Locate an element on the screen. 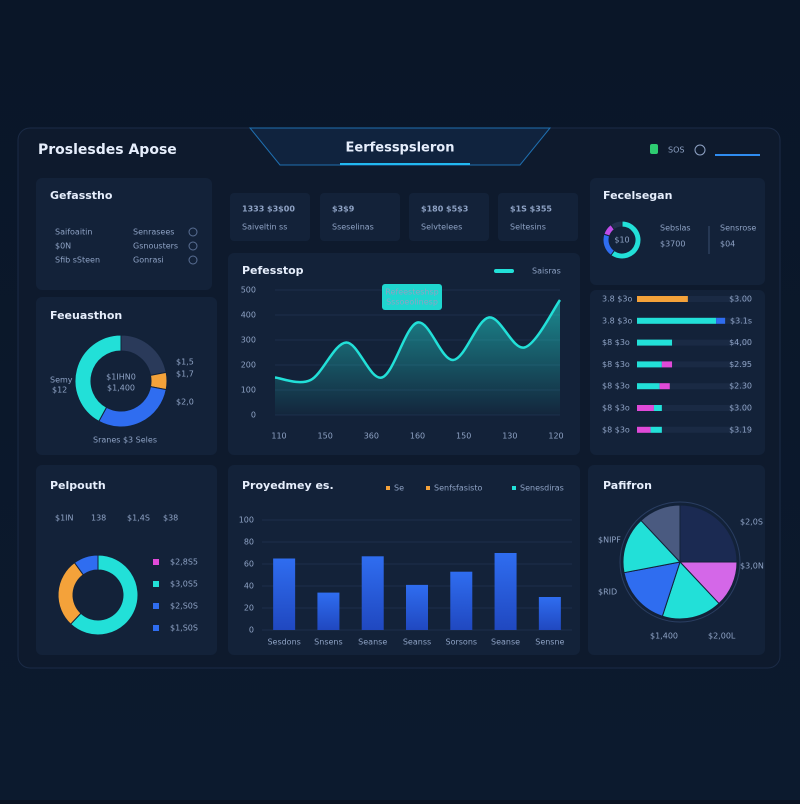 The height and width of the screenshot is (804, 800). card-title: Pefesstop is located at coordinates (273, 270).